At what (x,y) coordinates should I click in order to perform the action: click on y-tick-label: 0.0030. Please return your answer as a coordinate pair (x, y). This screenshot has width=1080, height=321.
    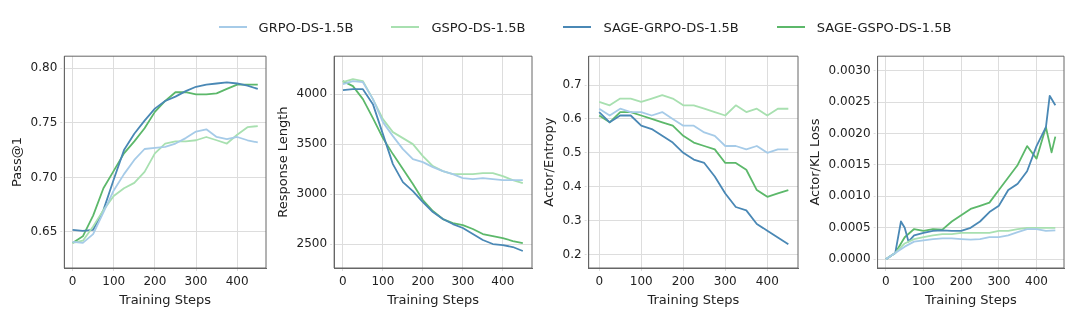
    Looking at the image, I should click on (849, 69).